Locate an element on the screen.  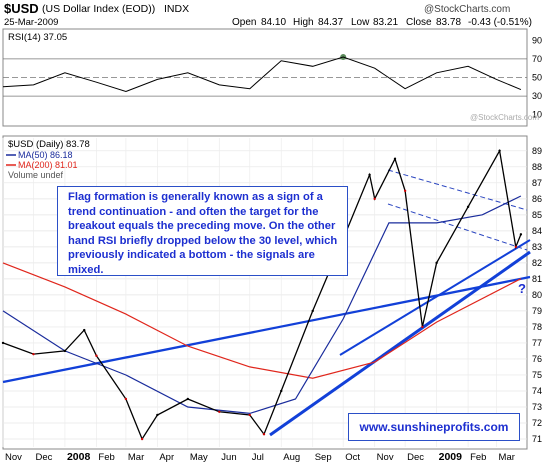
legend-volume: Volume undef is located at coordinates (36, 175).